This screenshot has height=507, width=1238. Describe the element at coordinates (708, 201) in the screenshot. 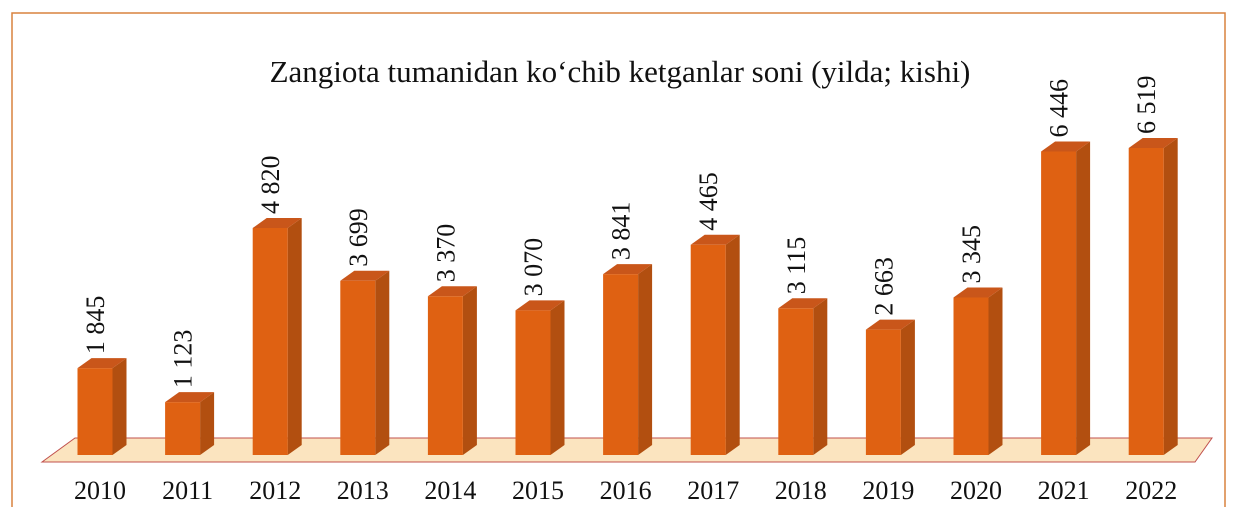

I see `value-label: 4 465` at that location.